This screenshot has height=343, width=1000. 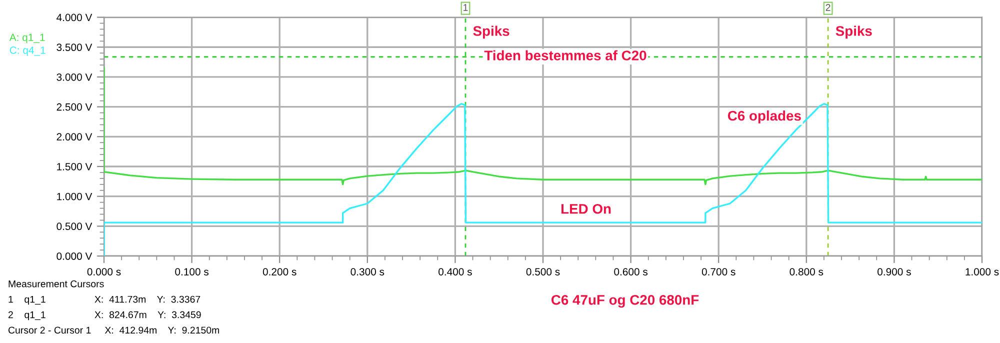 I want to click on text: A: q1_1, so click(x=27, y=39).